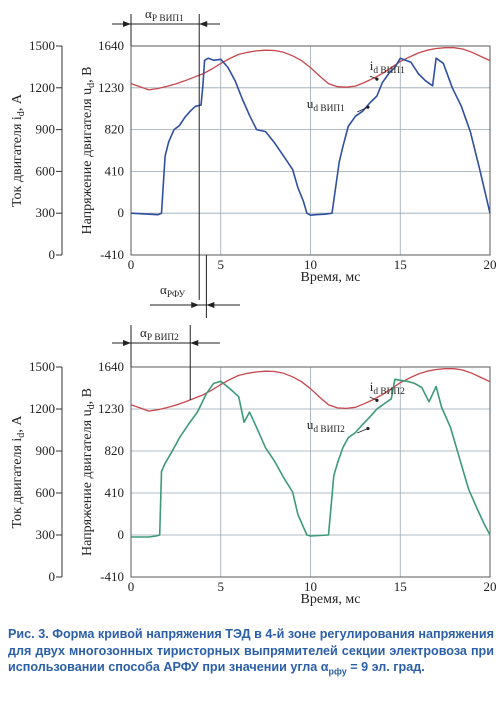  Describe the element at coordinates (127, 24) in the screenshot. I see `alpha1-arrow-left` at that location.